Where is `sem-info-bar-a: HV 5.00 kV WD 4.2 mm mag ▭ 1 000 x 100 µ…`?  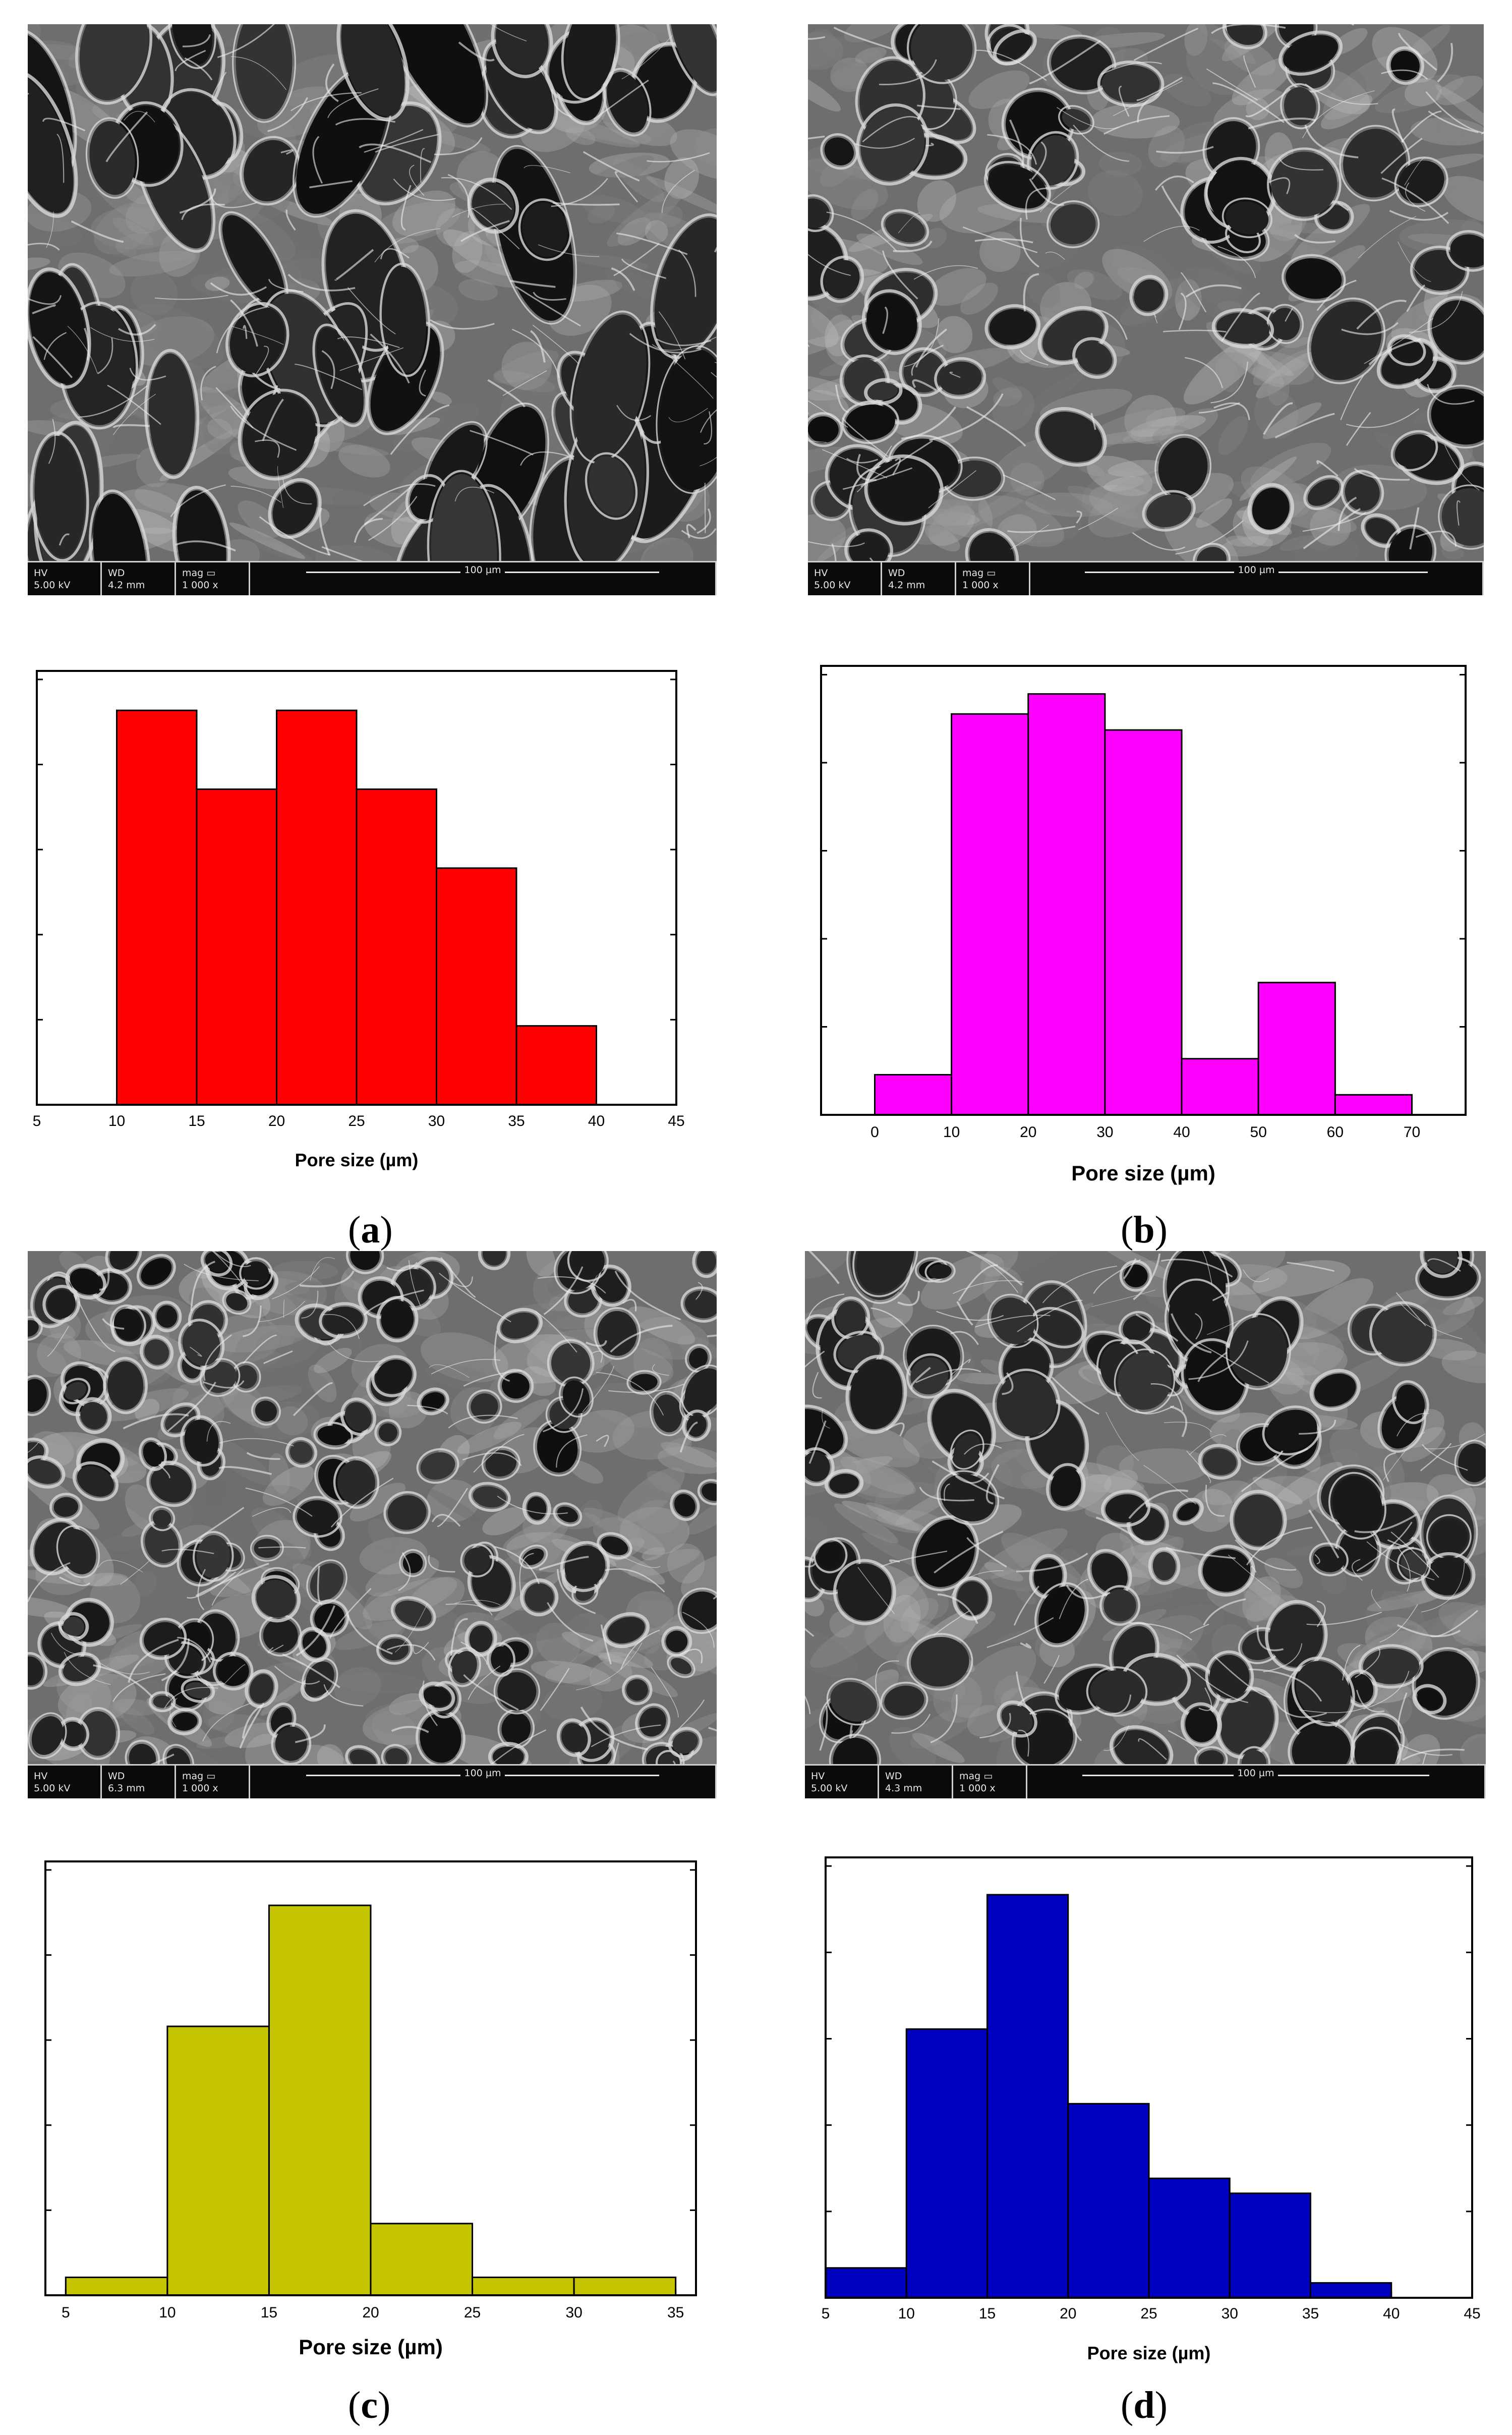 sem-info-bar-a: HV 5.00 kV WD 4.2 mm mag ▭ 1 000 x 100 µ… is located at coordinates (372, 578).